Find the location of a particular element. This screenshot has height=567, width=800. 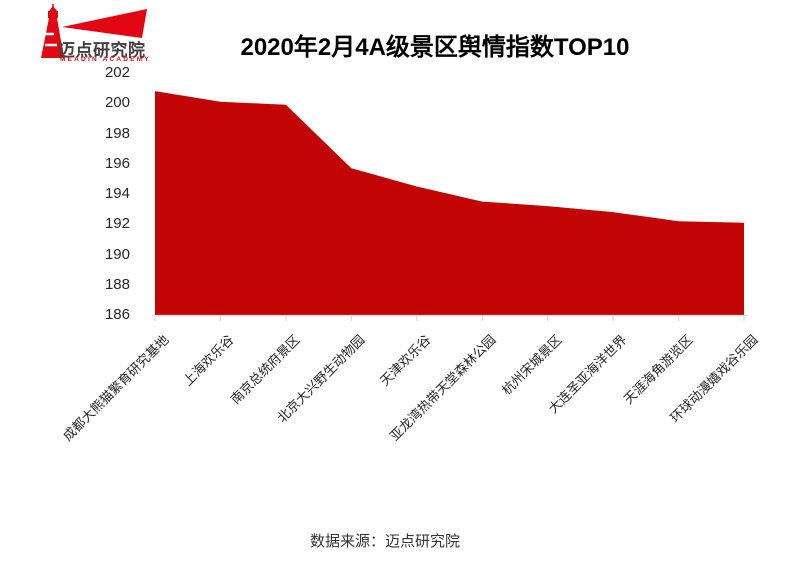

y-tick-label: 196 is located at coordinates (117, 163).